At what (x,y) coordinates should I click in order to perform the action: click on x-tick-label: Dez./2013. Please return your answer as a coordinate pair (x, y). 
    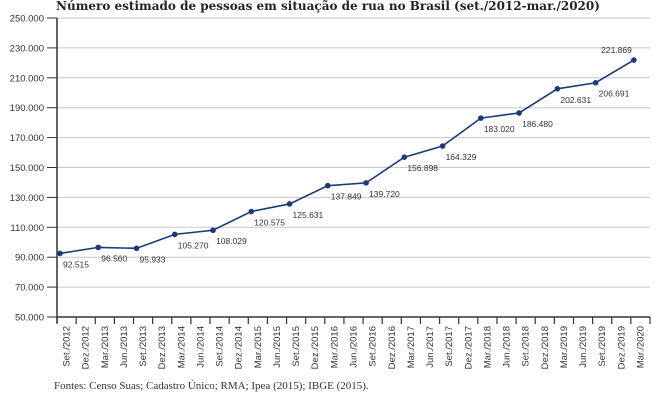
    Looking at the image, I should click on (162, 347).